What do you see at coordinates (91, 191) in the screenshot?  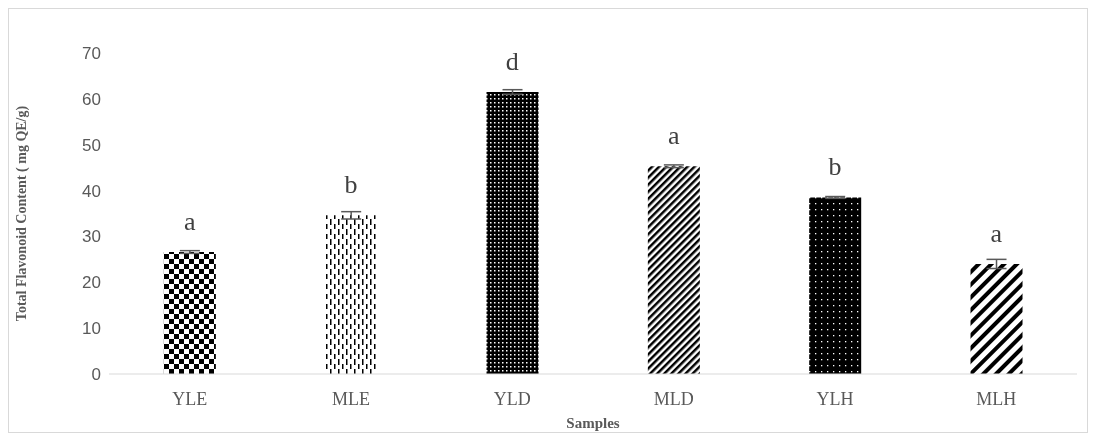 I see `y-tick-label: 40` at bounding box center [91, 191].